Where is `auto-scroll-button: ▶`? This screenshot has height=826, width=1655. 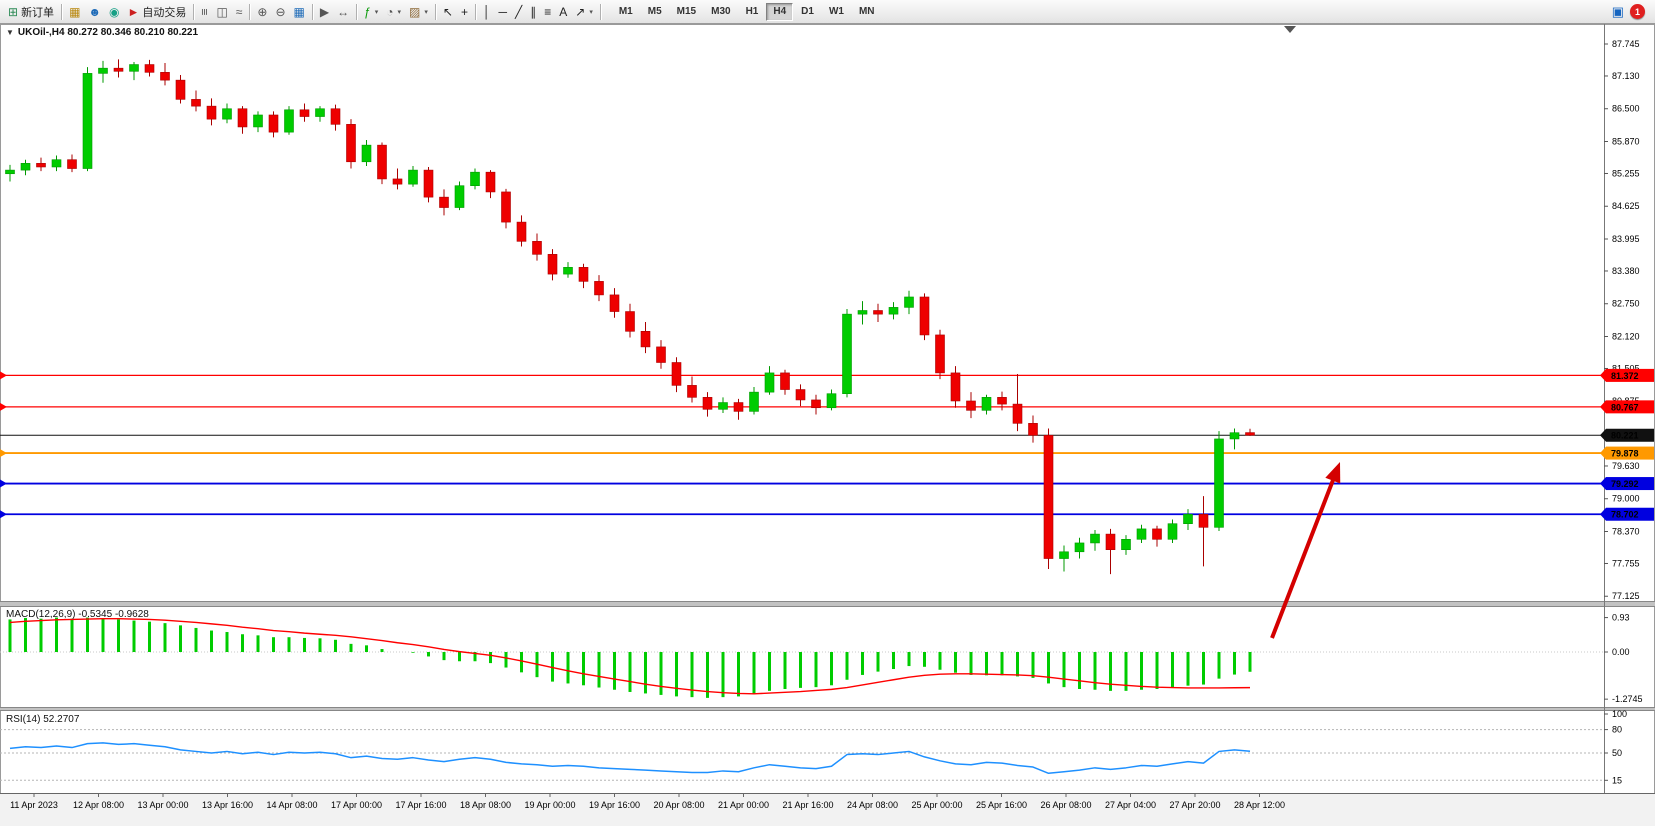 auto-scroll-button: ▶ is located at coordinates (324, 12).